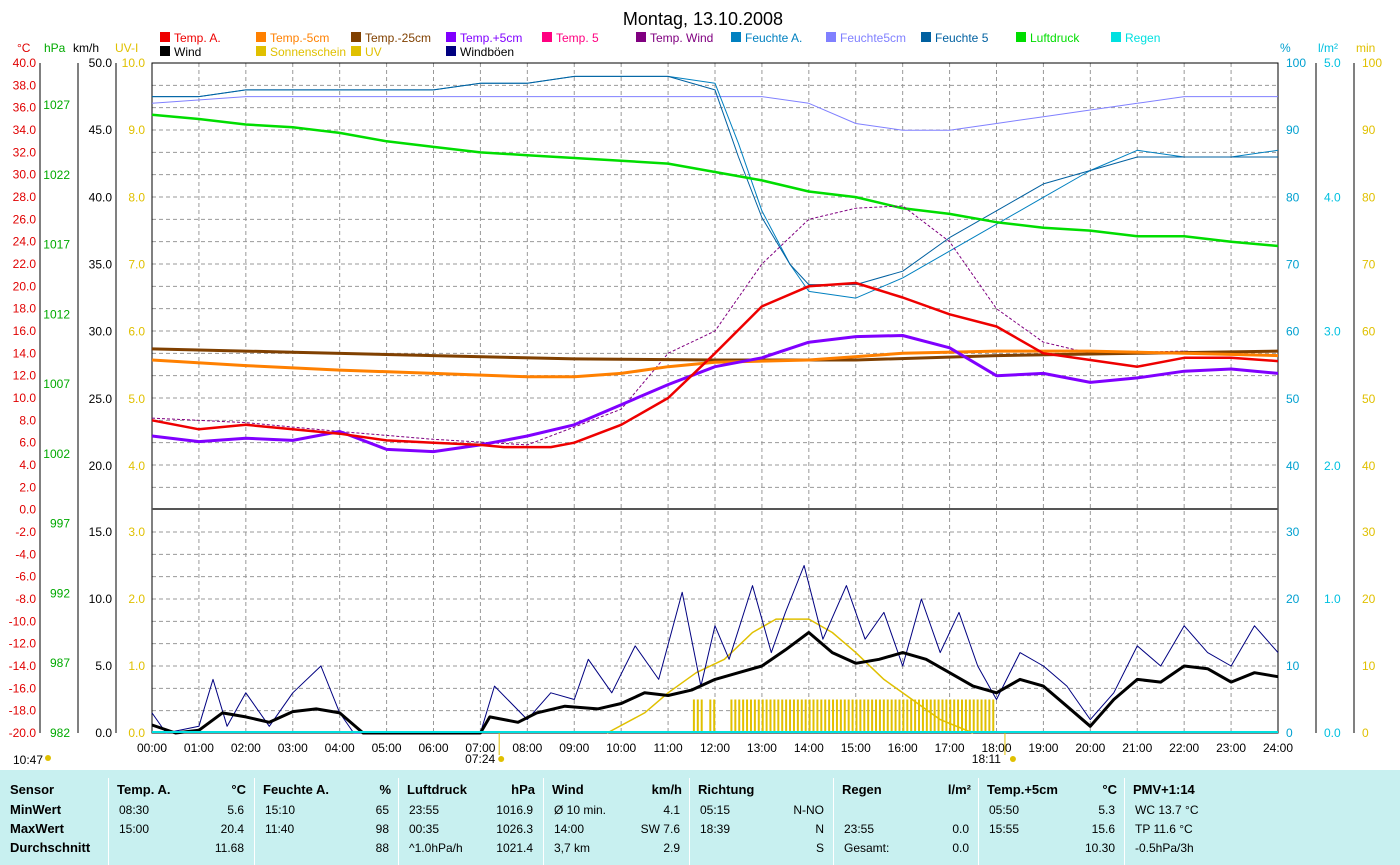 The width and height of the screenshot is (1400, 865). Describe the element at coordinates (1164, 829) in the screenshot. I see `stats-cell-time: TP 11.6 °C` at that location.